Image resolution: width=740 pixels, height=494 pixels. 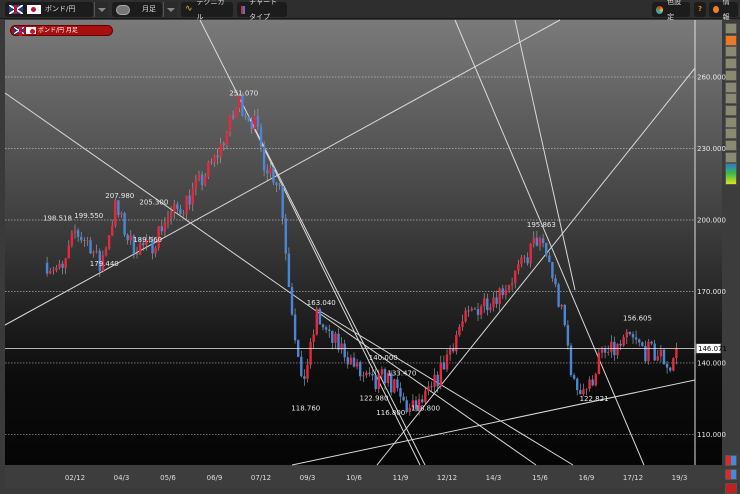 What do you see at coordinates (731, 87) in the screenshot?
I see `fibonacci-icon` at bounding box center [731, 87].